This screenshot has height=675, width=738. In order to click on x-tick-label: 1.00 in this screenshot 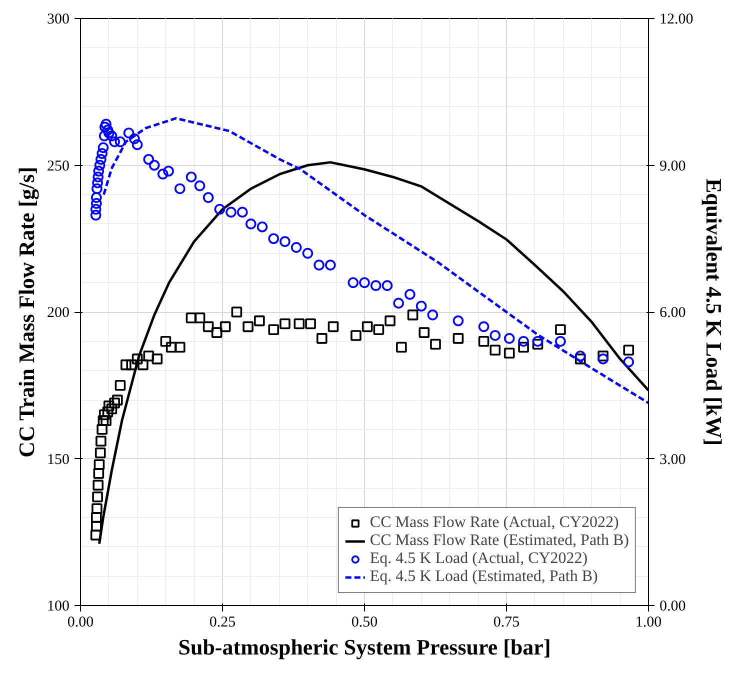, I will do `click(648, 622)`.